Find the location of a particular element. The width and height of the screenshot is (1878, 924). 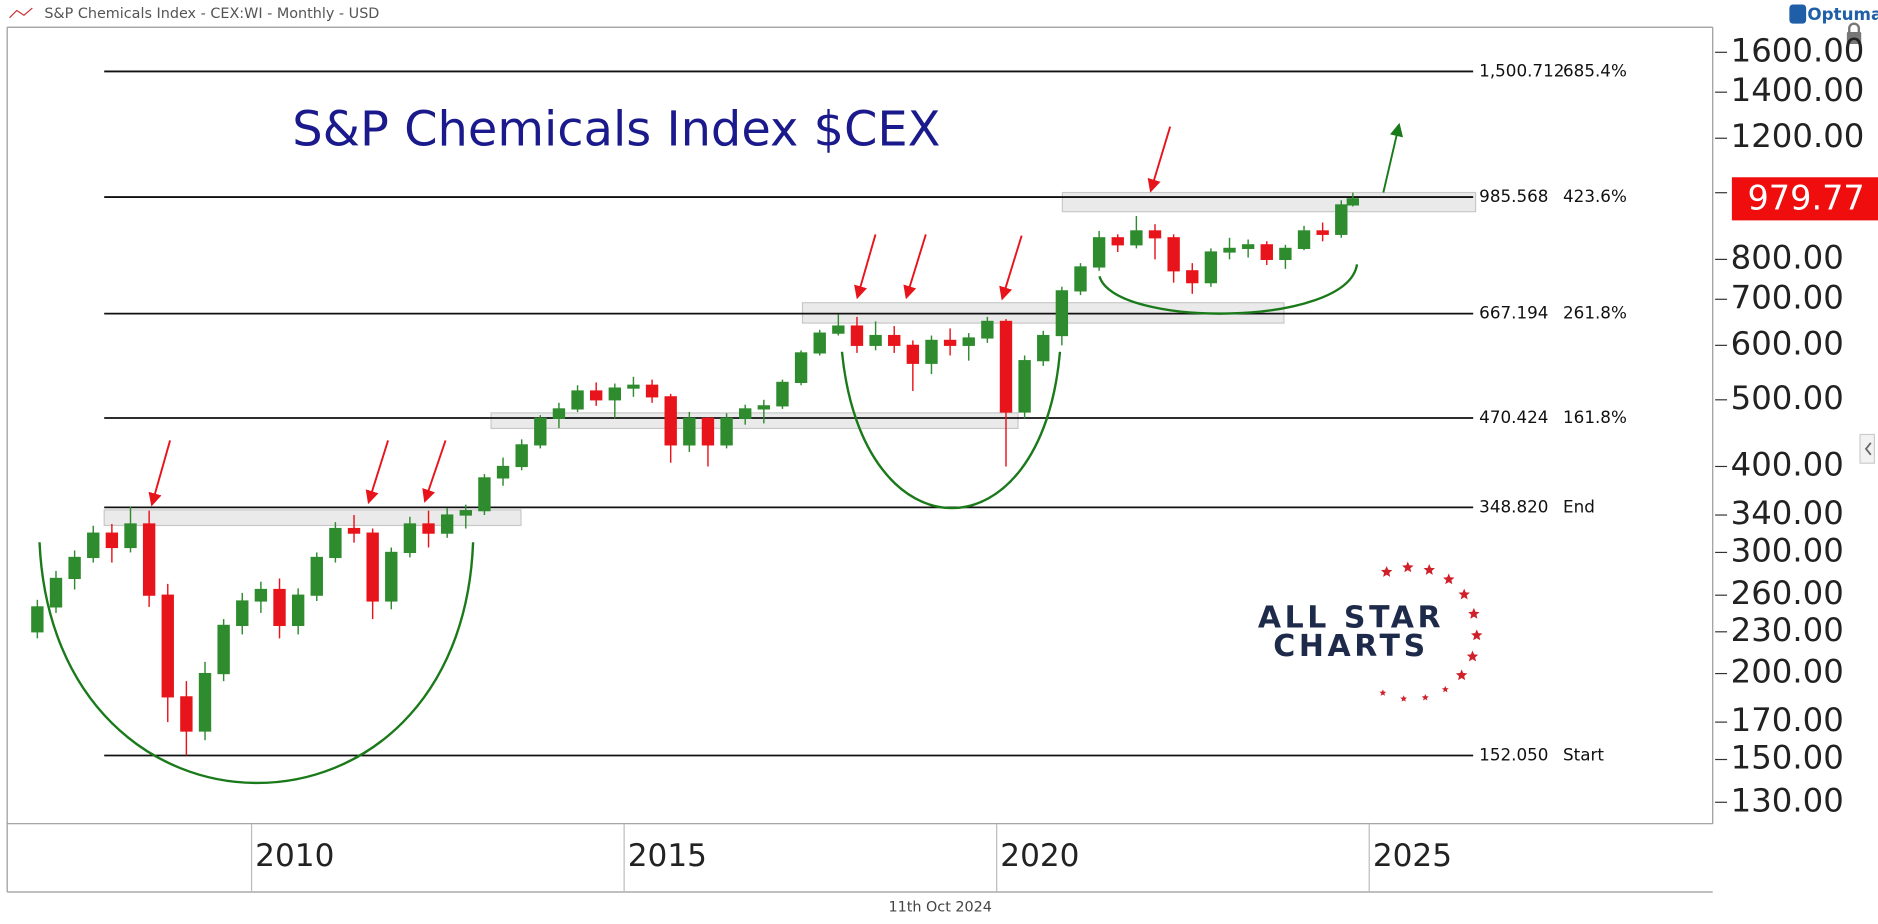

level-ratio: 261.8% is located at coordinates (1595, 313).